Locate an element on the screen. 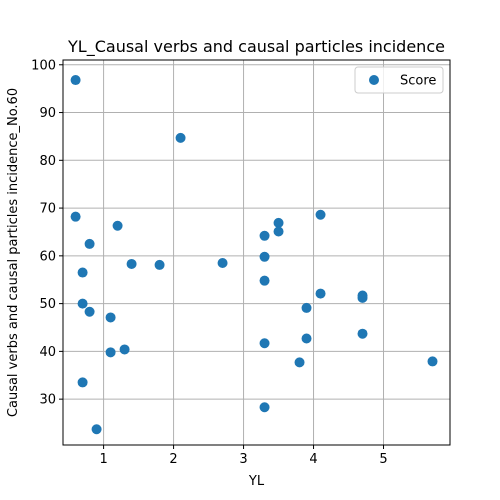 The width and height of the screenshot is (500, 500). y-tick-label: 100 is located at coordinates (43, 65).